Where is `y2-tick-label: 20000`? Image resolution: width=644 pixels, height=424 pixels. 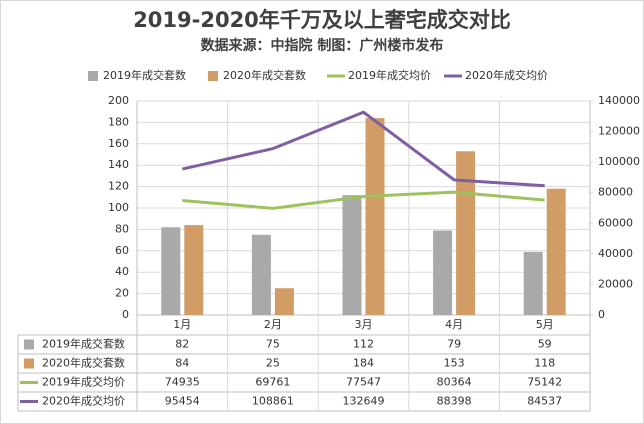
y2-tick-label: 20000 is located at coordinates (615, 283).